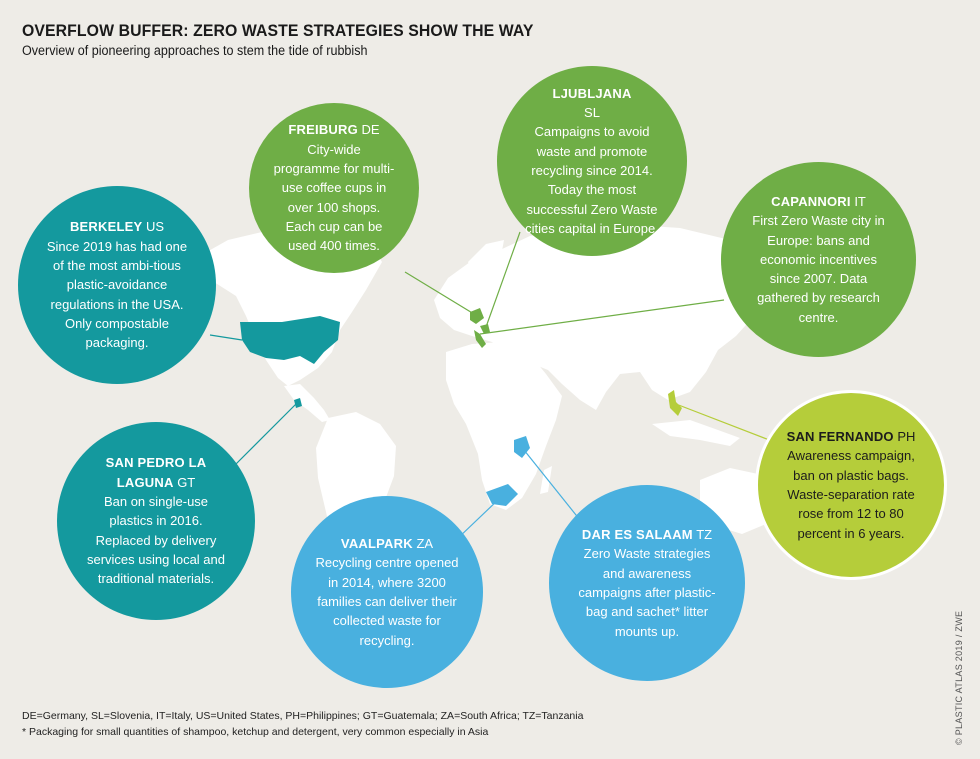 The width and height of the screenshot is (980, 759). What do you see at coordinates (592, 113) in the screenshot?
I see `country-code: SL` at bounding box center [592, 113].